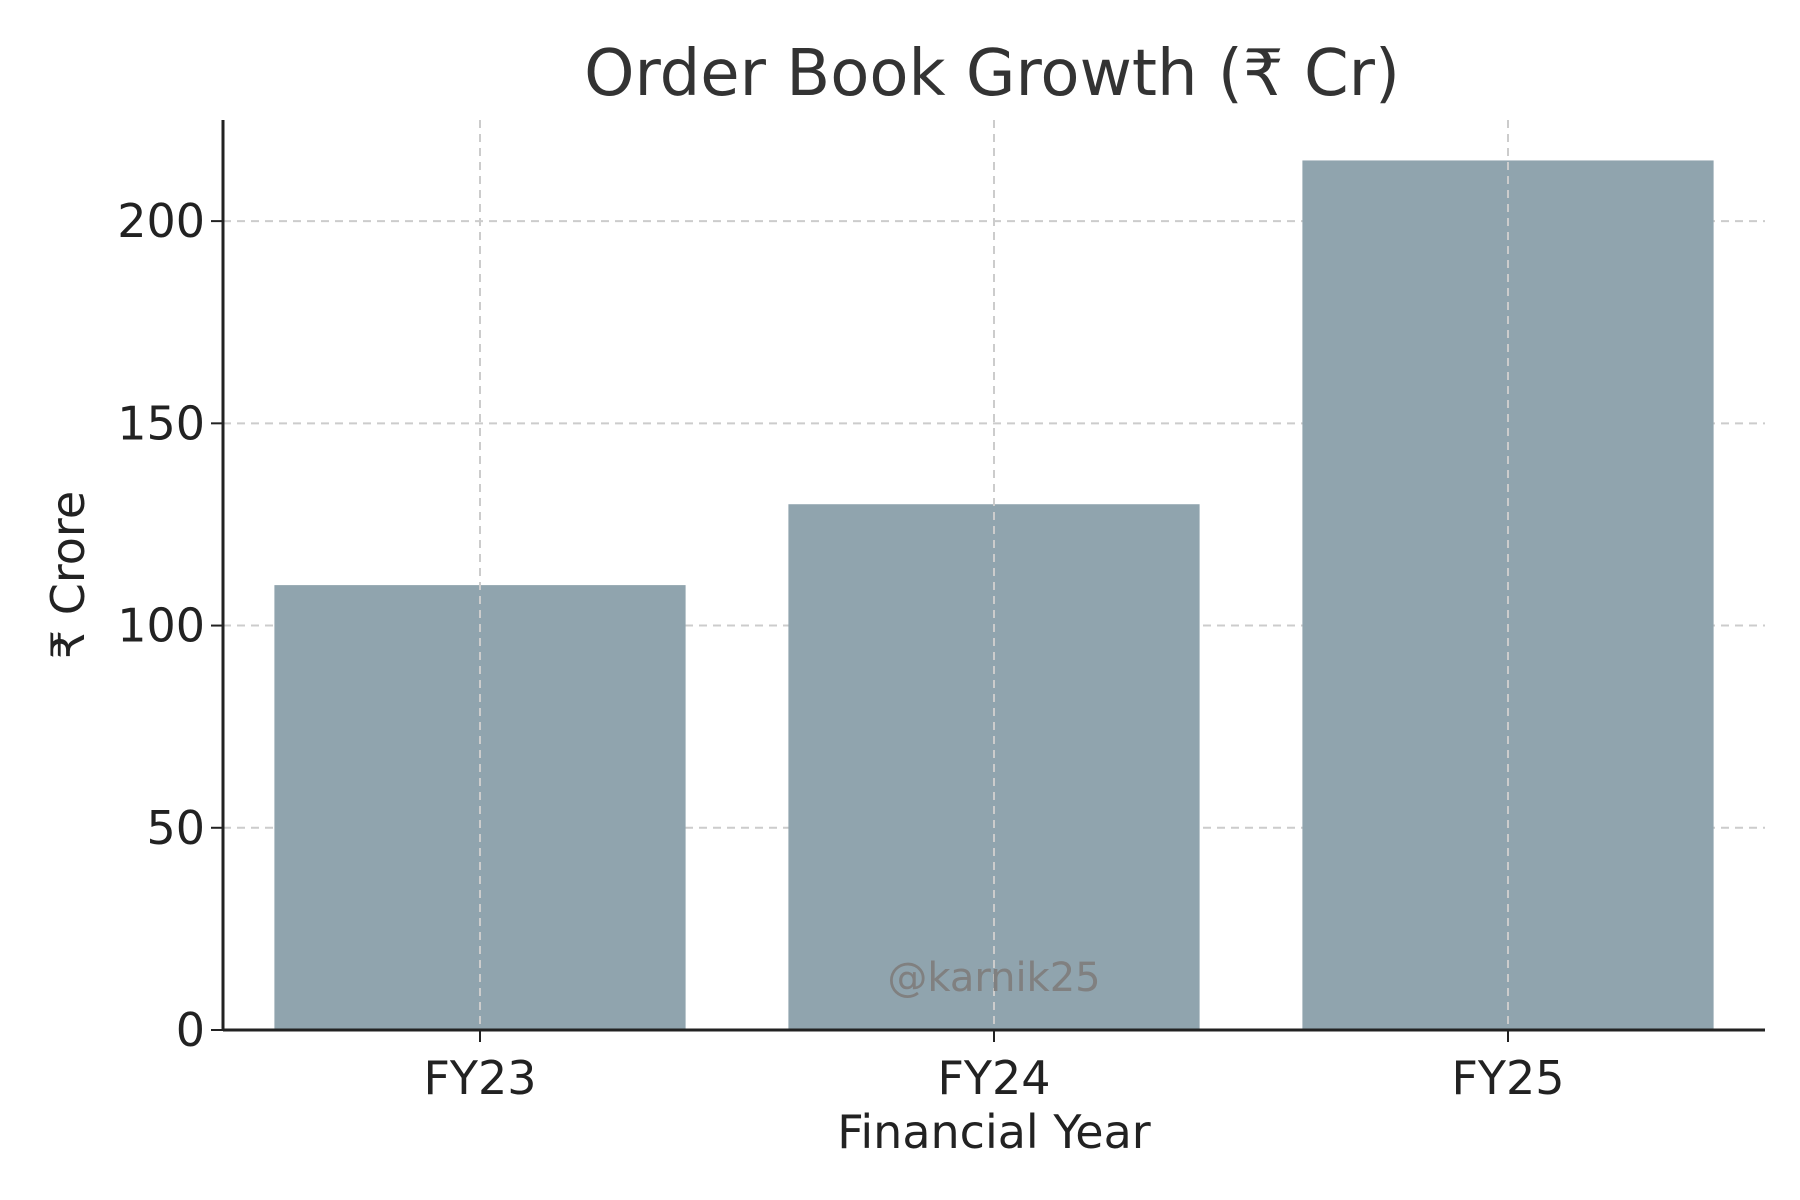  Describe the element at coordinates (993, 978) in the screenshot. I see `watermark-text: @karnik25` at that location.